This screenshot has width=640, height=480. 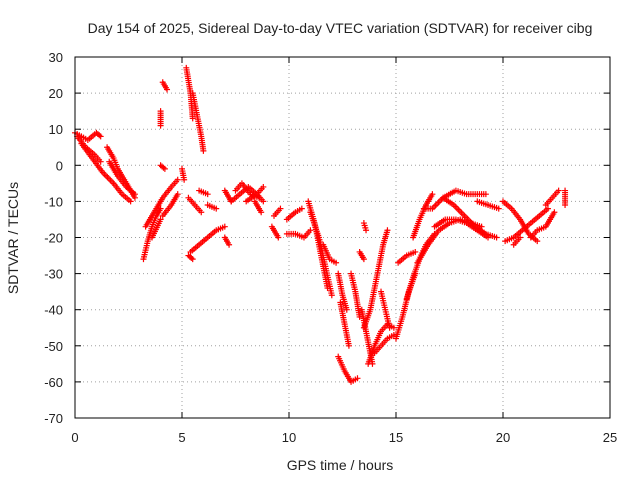 What do you see at coordinates (53, 346) in the screenshot?
I see `y-tick-label: -50` at bounding box center [53, 346].